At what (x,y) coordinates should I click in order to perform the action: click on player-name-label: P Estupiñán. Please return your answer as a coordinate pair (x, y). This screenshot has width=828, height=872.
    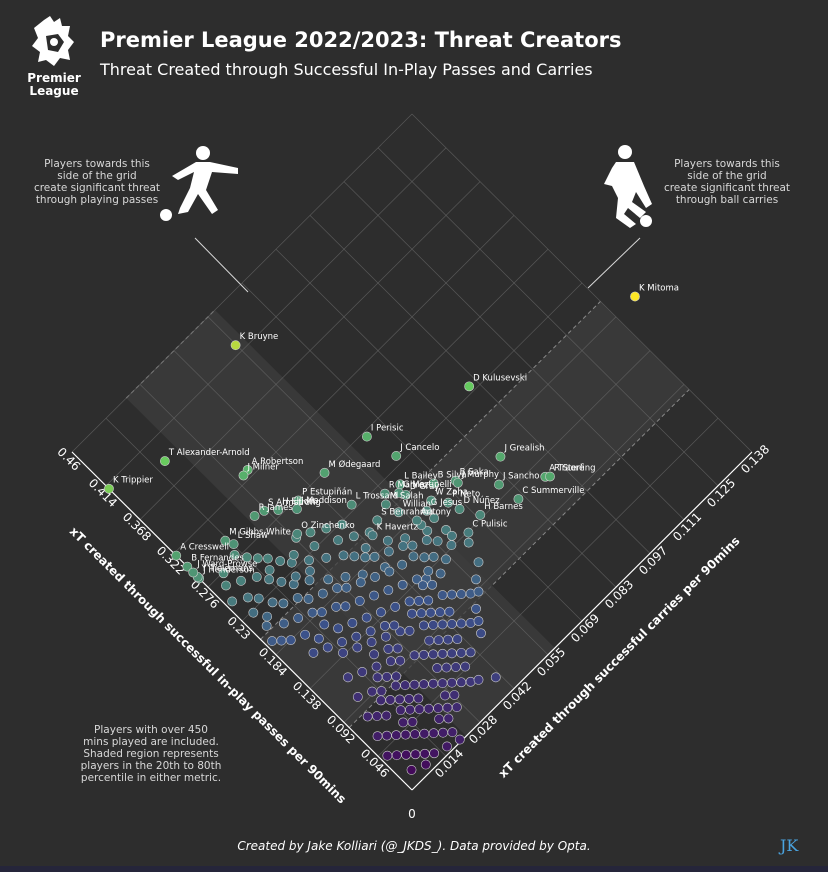
    Looking at the image, I should click on (327, 492).